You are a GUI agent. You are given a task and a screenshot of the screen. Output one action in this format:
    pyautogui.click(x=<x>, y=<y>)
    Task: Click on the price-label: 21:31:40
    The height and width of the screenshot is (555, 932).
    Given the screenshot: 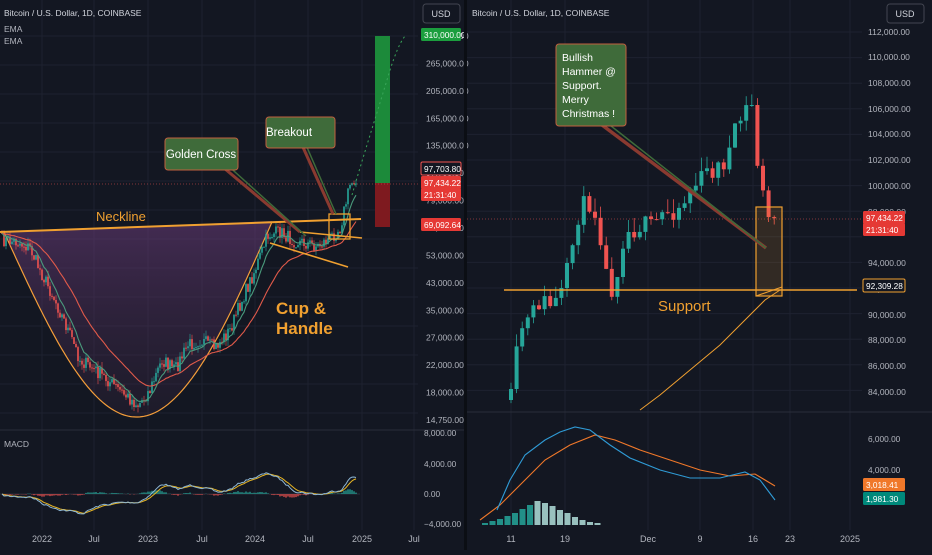 What is the action you would take?
    pyautogui.click(x=441, y=194)
    